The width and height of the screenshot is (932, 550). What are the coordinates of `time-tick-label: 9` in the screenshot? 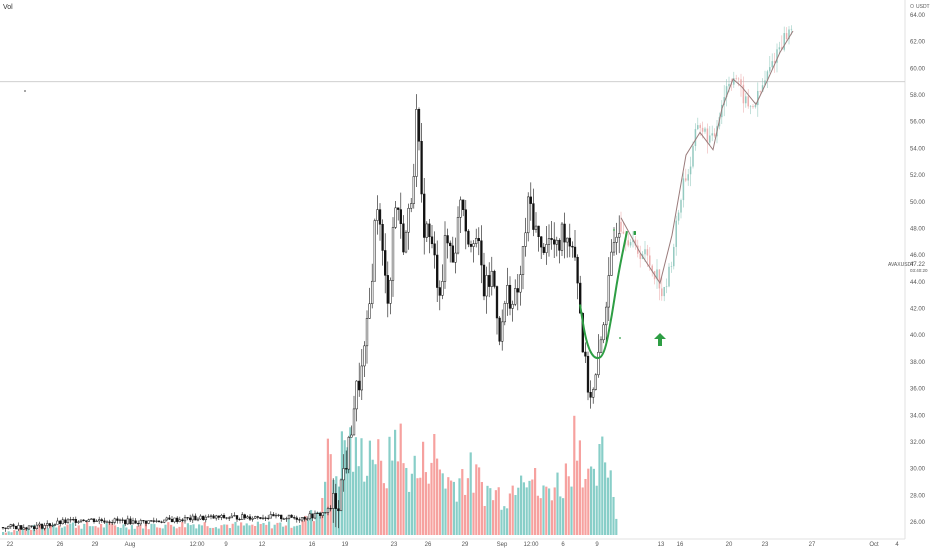 It's located at (226, 545).